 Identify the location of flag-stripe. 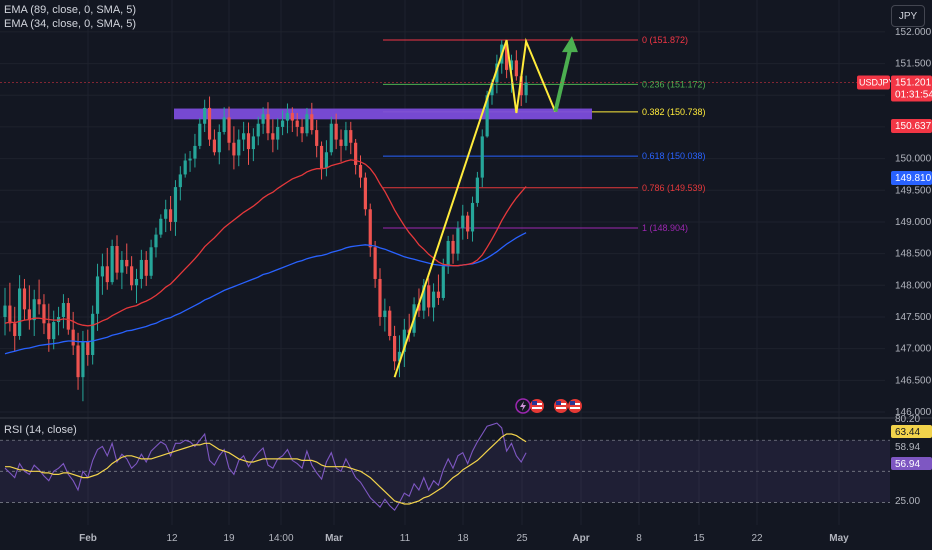
(561, 408).